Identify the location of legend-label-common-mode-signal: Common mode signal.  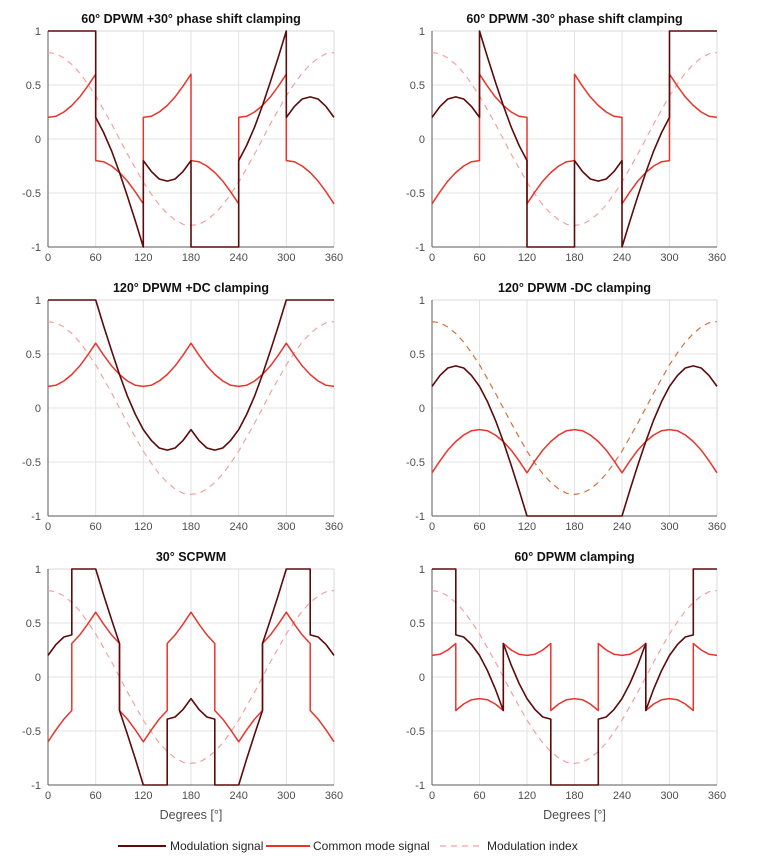
(371, 846).